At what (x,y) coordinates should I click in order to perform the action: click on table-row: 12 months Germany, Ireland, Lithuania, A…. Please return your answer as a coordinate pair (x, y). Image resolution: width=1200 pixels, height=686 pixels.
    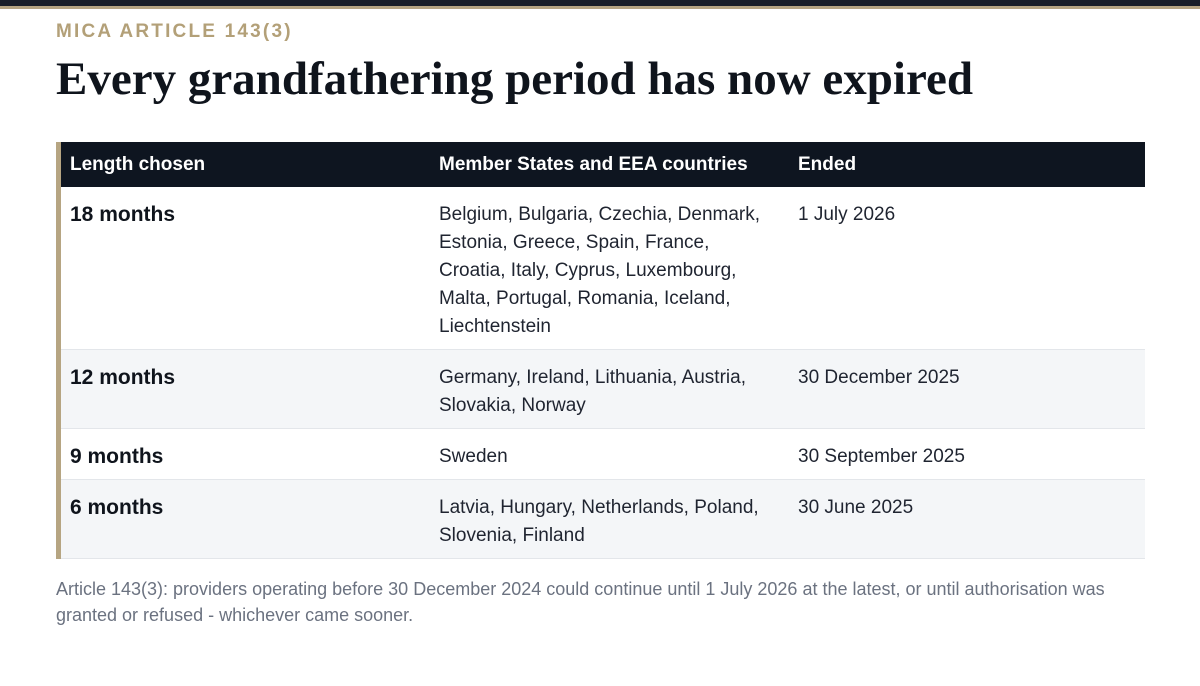
    Looking at the image, I should click on (603, 389).